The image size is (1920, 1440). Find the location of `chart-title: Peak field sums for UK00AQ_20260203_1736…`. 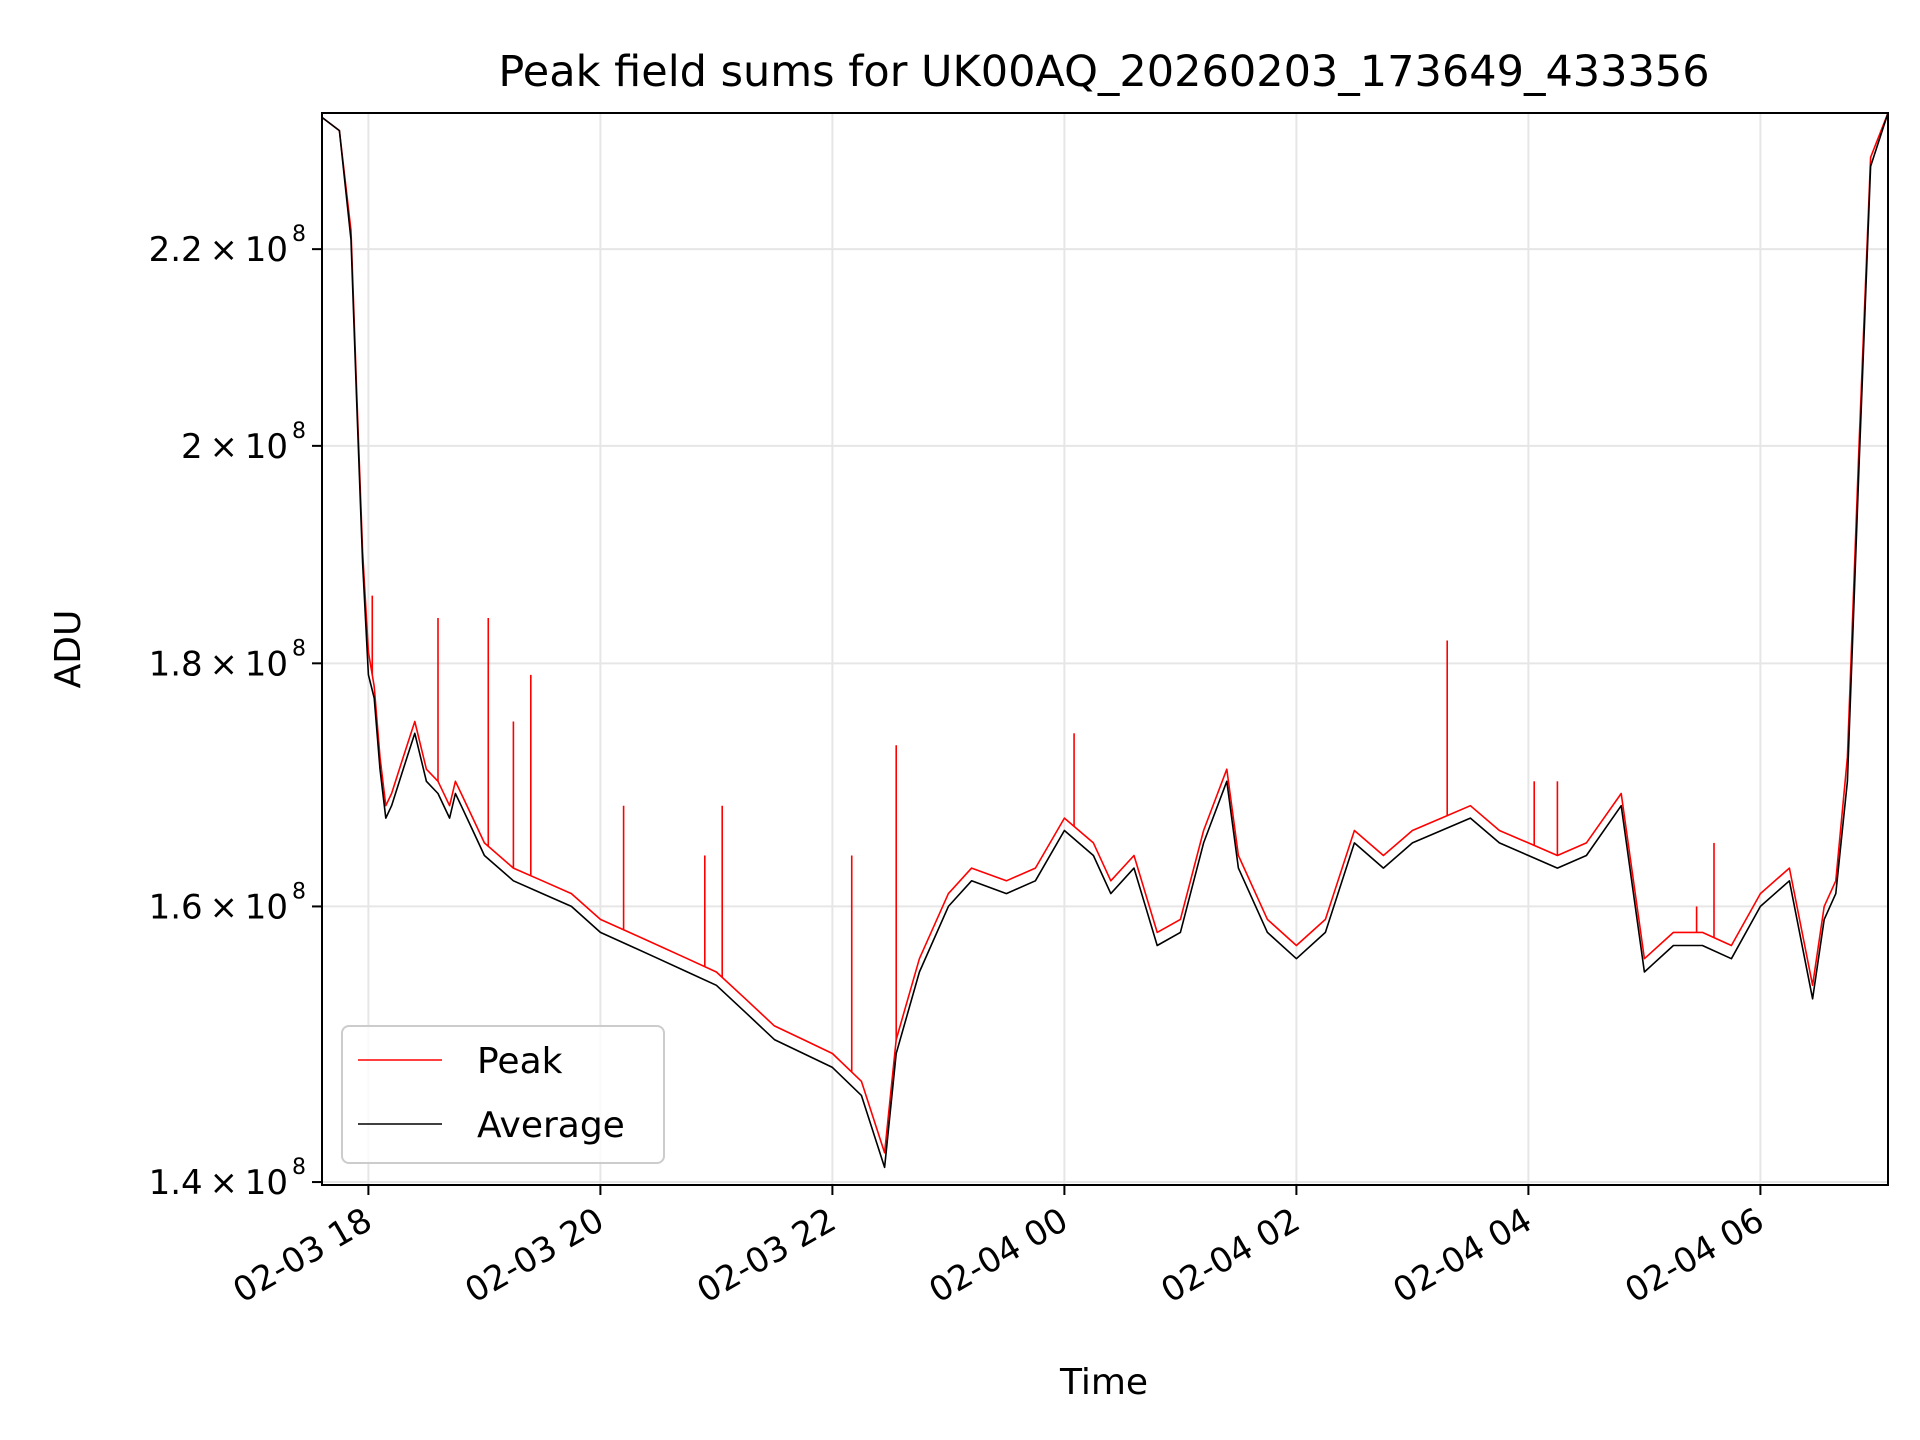

chart-title: Peak field sums for UK00AQ_20260203_1736… is located at coordinates (1103, 72).